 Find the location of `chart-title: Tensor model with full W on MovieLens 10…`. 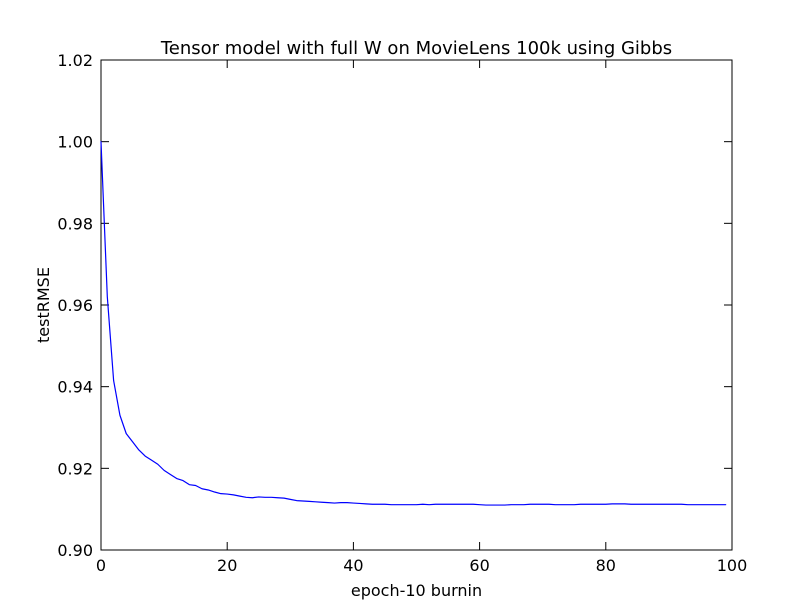

chart-title: Tensor model with full W on MovieLens 10… is located at coordinates (416, 48).